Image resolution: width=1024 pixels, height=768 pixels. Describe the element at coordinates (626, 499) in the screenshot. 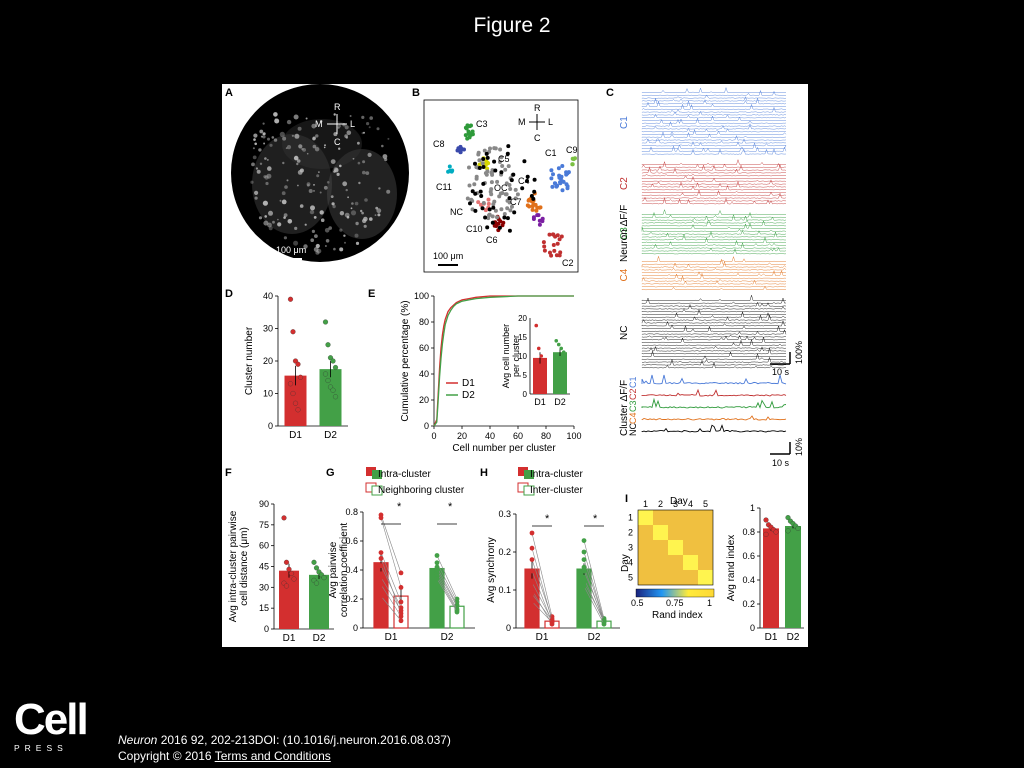

I see `panel-letter-i: I` at that location.